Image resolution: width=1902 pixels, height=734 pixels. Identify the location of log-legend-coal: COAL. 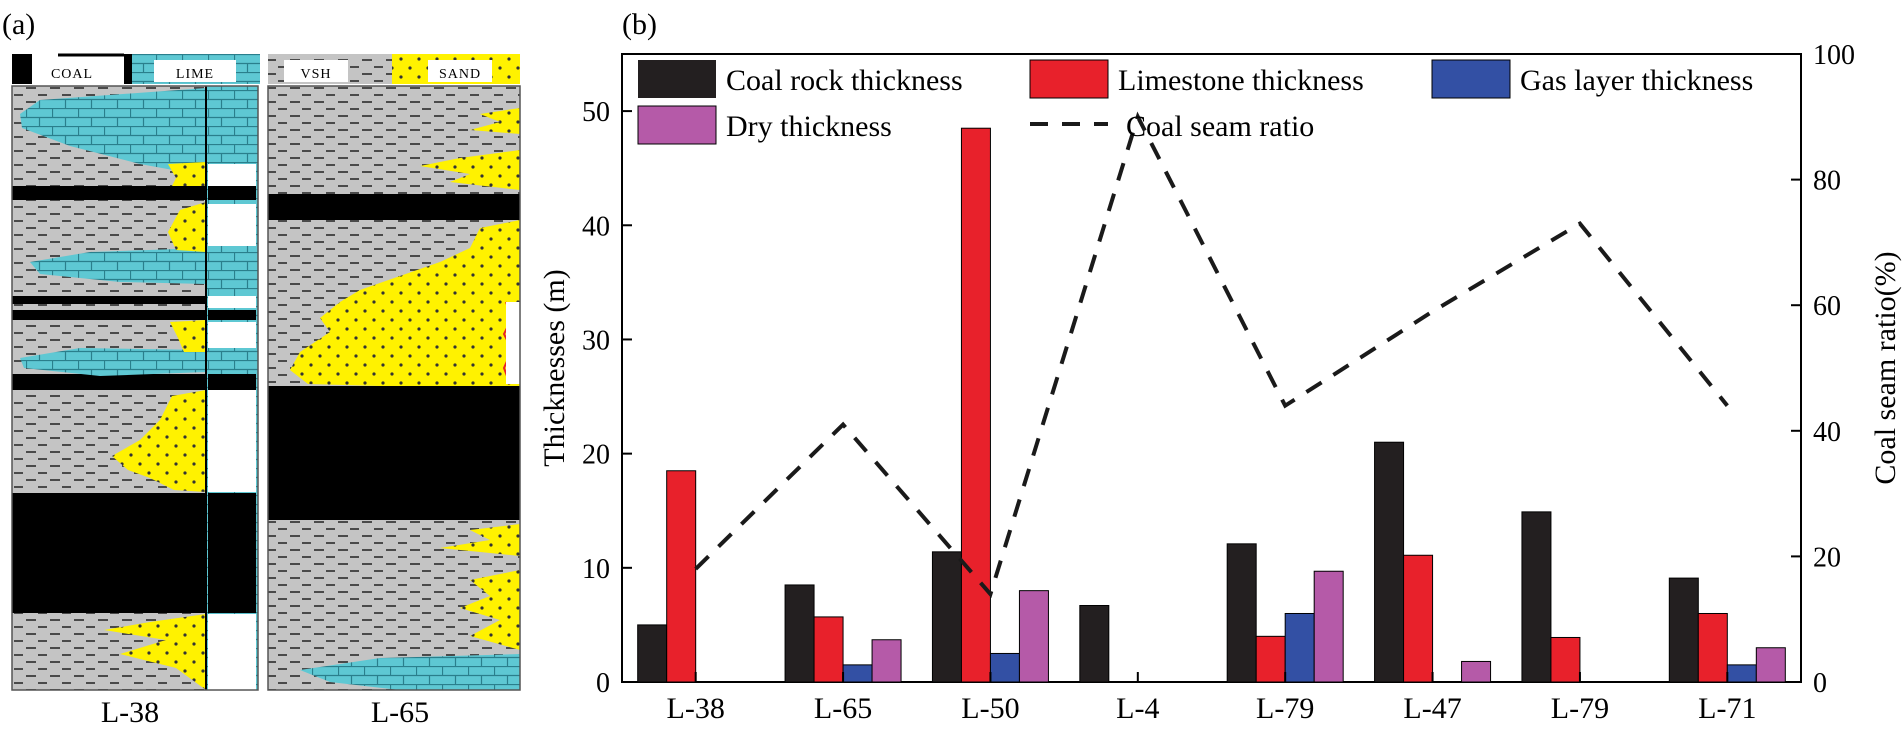
(72, 74).